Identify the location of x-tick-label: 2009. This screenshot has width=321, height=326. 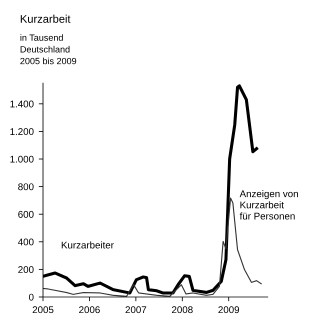
(229, 310).